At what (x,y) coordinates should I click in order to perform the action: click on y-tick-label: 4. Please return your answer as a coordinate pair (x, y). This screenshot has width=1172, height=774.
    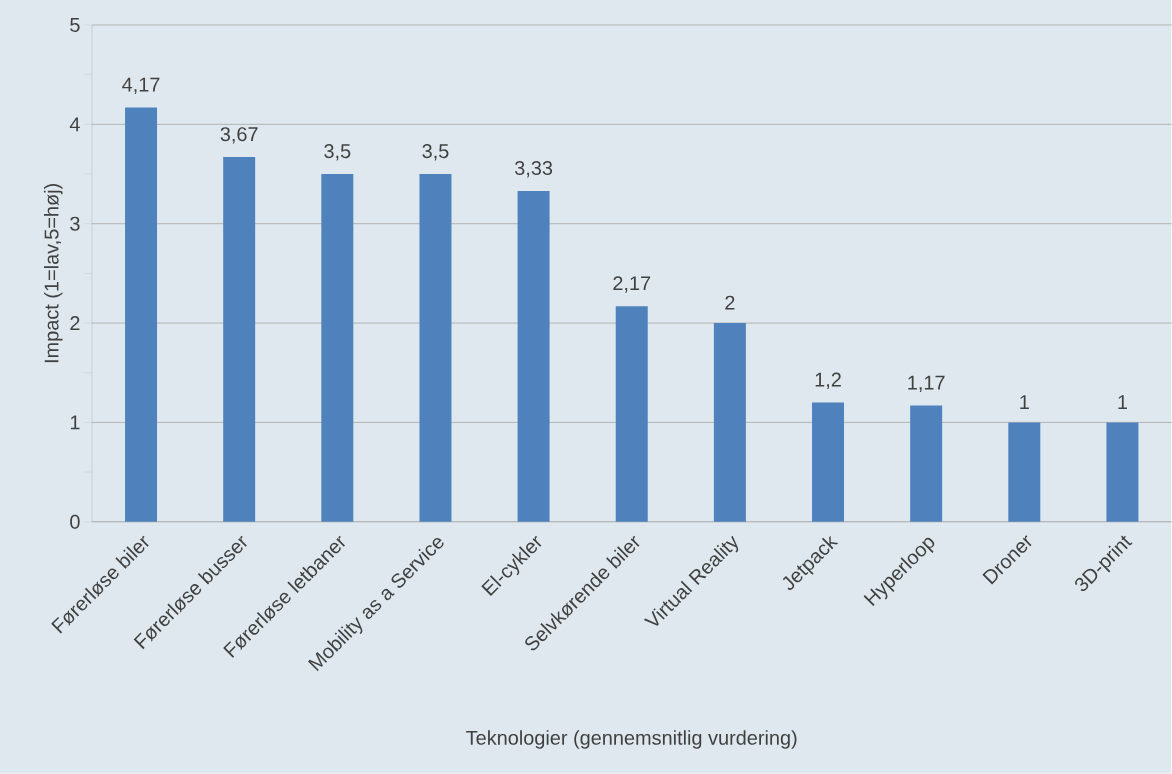
    Looking at the image, I should click on (74, 124).